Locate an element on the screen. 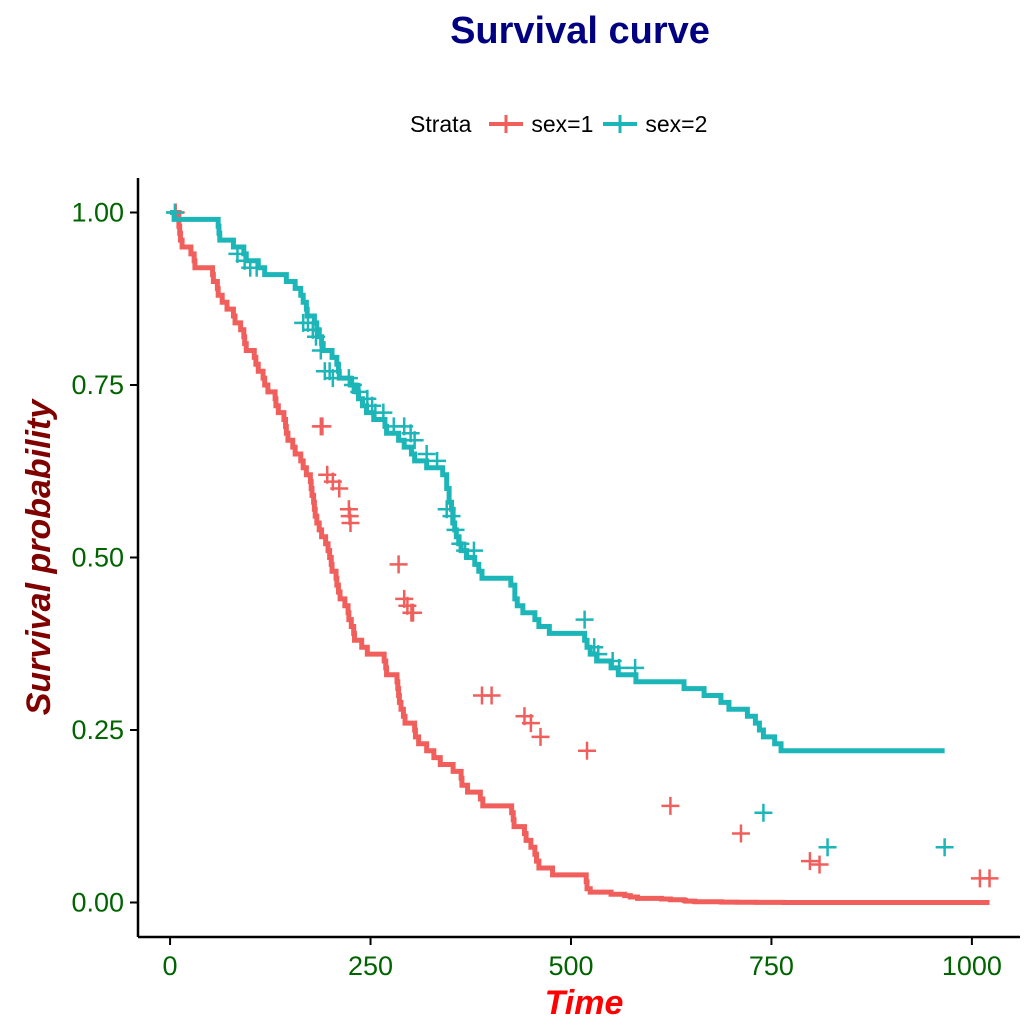  y-axis-title: Survival probability is located at coordinates (39, 557).